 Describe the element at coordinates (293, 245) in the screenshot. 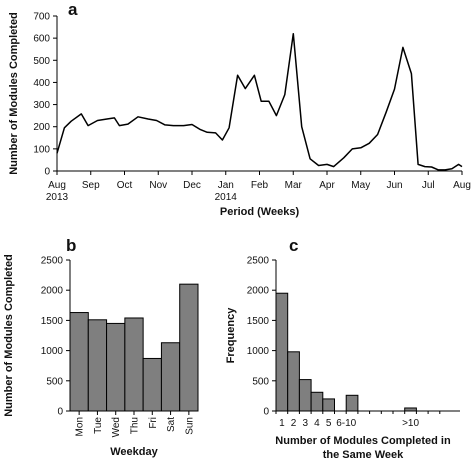

I see `panel-label-c: c` at that location.